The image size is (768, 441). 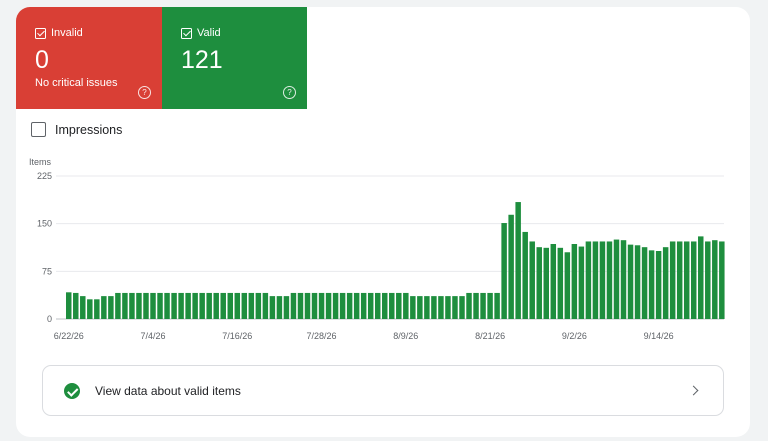 What do you see at coordinates (76, 129) in the screenshot?
I see `impressions-toggle: Impressions` at bounding box center [76, 129].